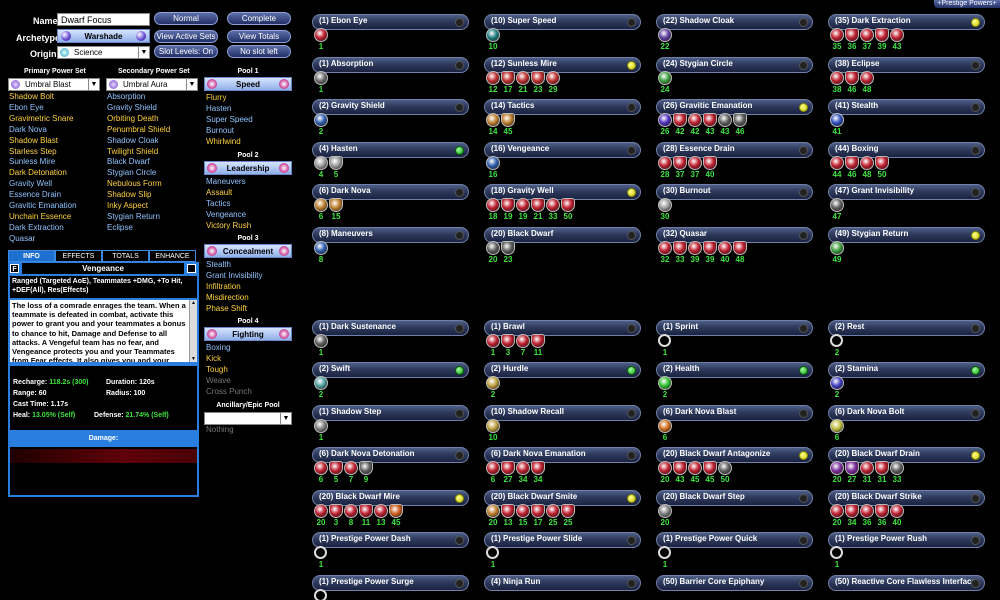 The width and height of the screenshot is (1000, 600). Describe the element at coordinates (132, 173) in the screenshot. I see `secondary-power-item: Stygian Circle` at that location.